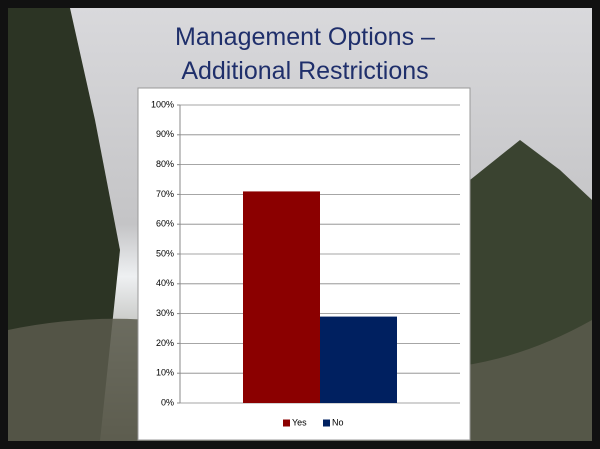  Describe the element at coordinates (165, 134) in the screenshot. I see `y-tick-label: 90%` at that location.